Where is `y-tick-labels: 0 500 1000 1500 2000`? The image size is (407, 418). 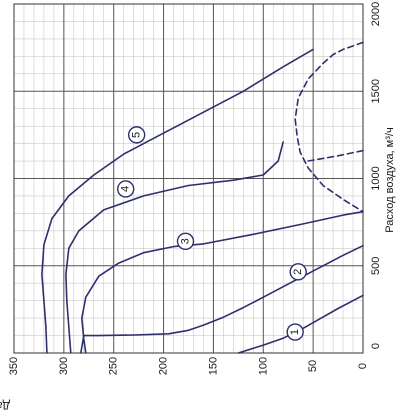 y-tick-labels: 0 500 1000 1500 2000 is located at coordinates (376, 175).